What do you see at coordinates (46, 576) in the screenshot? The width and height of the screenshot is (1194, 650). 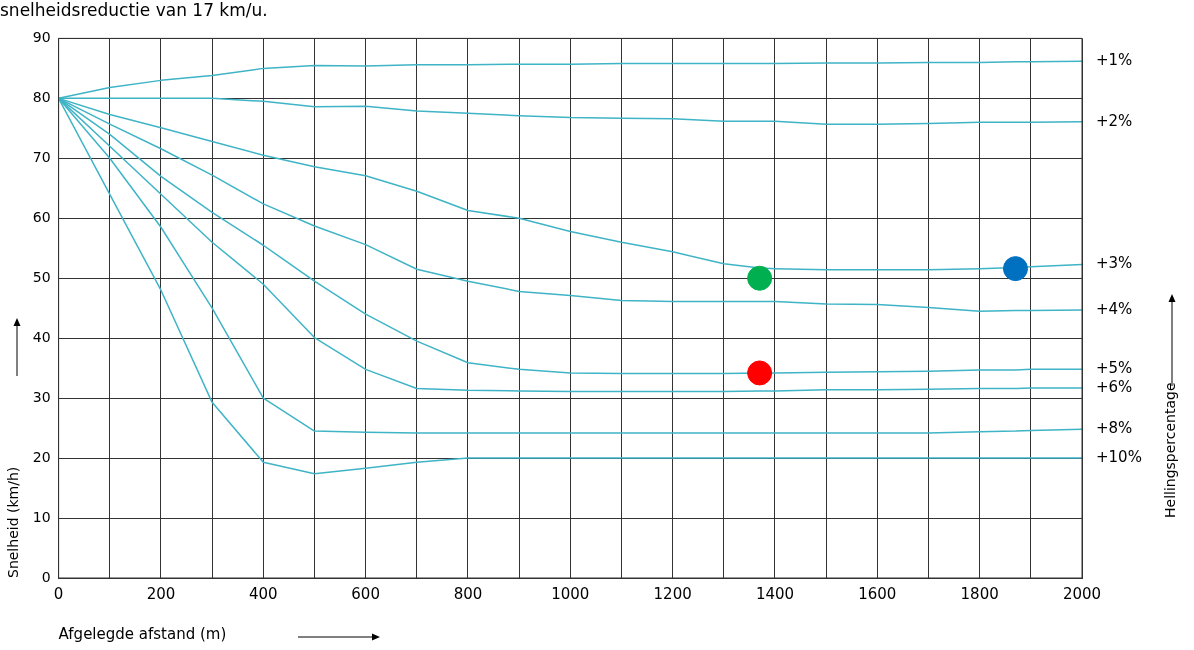 I see `y-tick-label: 0` at bounding box center [46, 576].